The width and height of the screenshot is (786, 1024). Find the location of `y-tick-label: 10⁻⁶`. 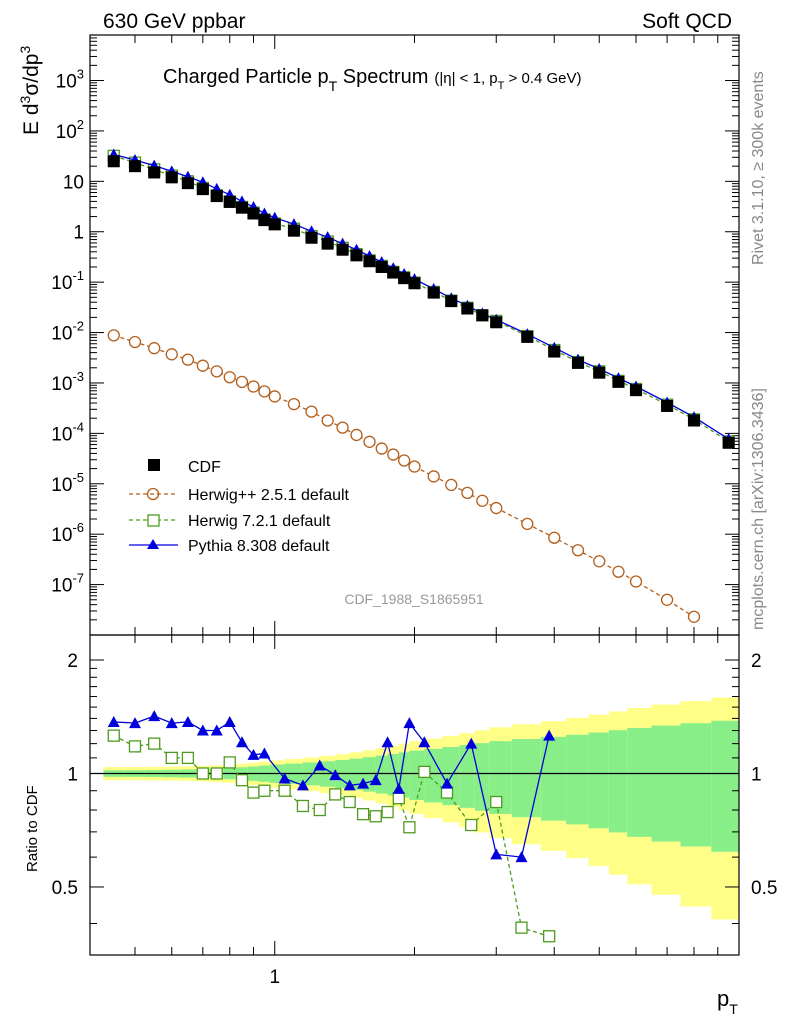

y-tick-label: 10⁻⁶ is located at coordinates (67, 533).